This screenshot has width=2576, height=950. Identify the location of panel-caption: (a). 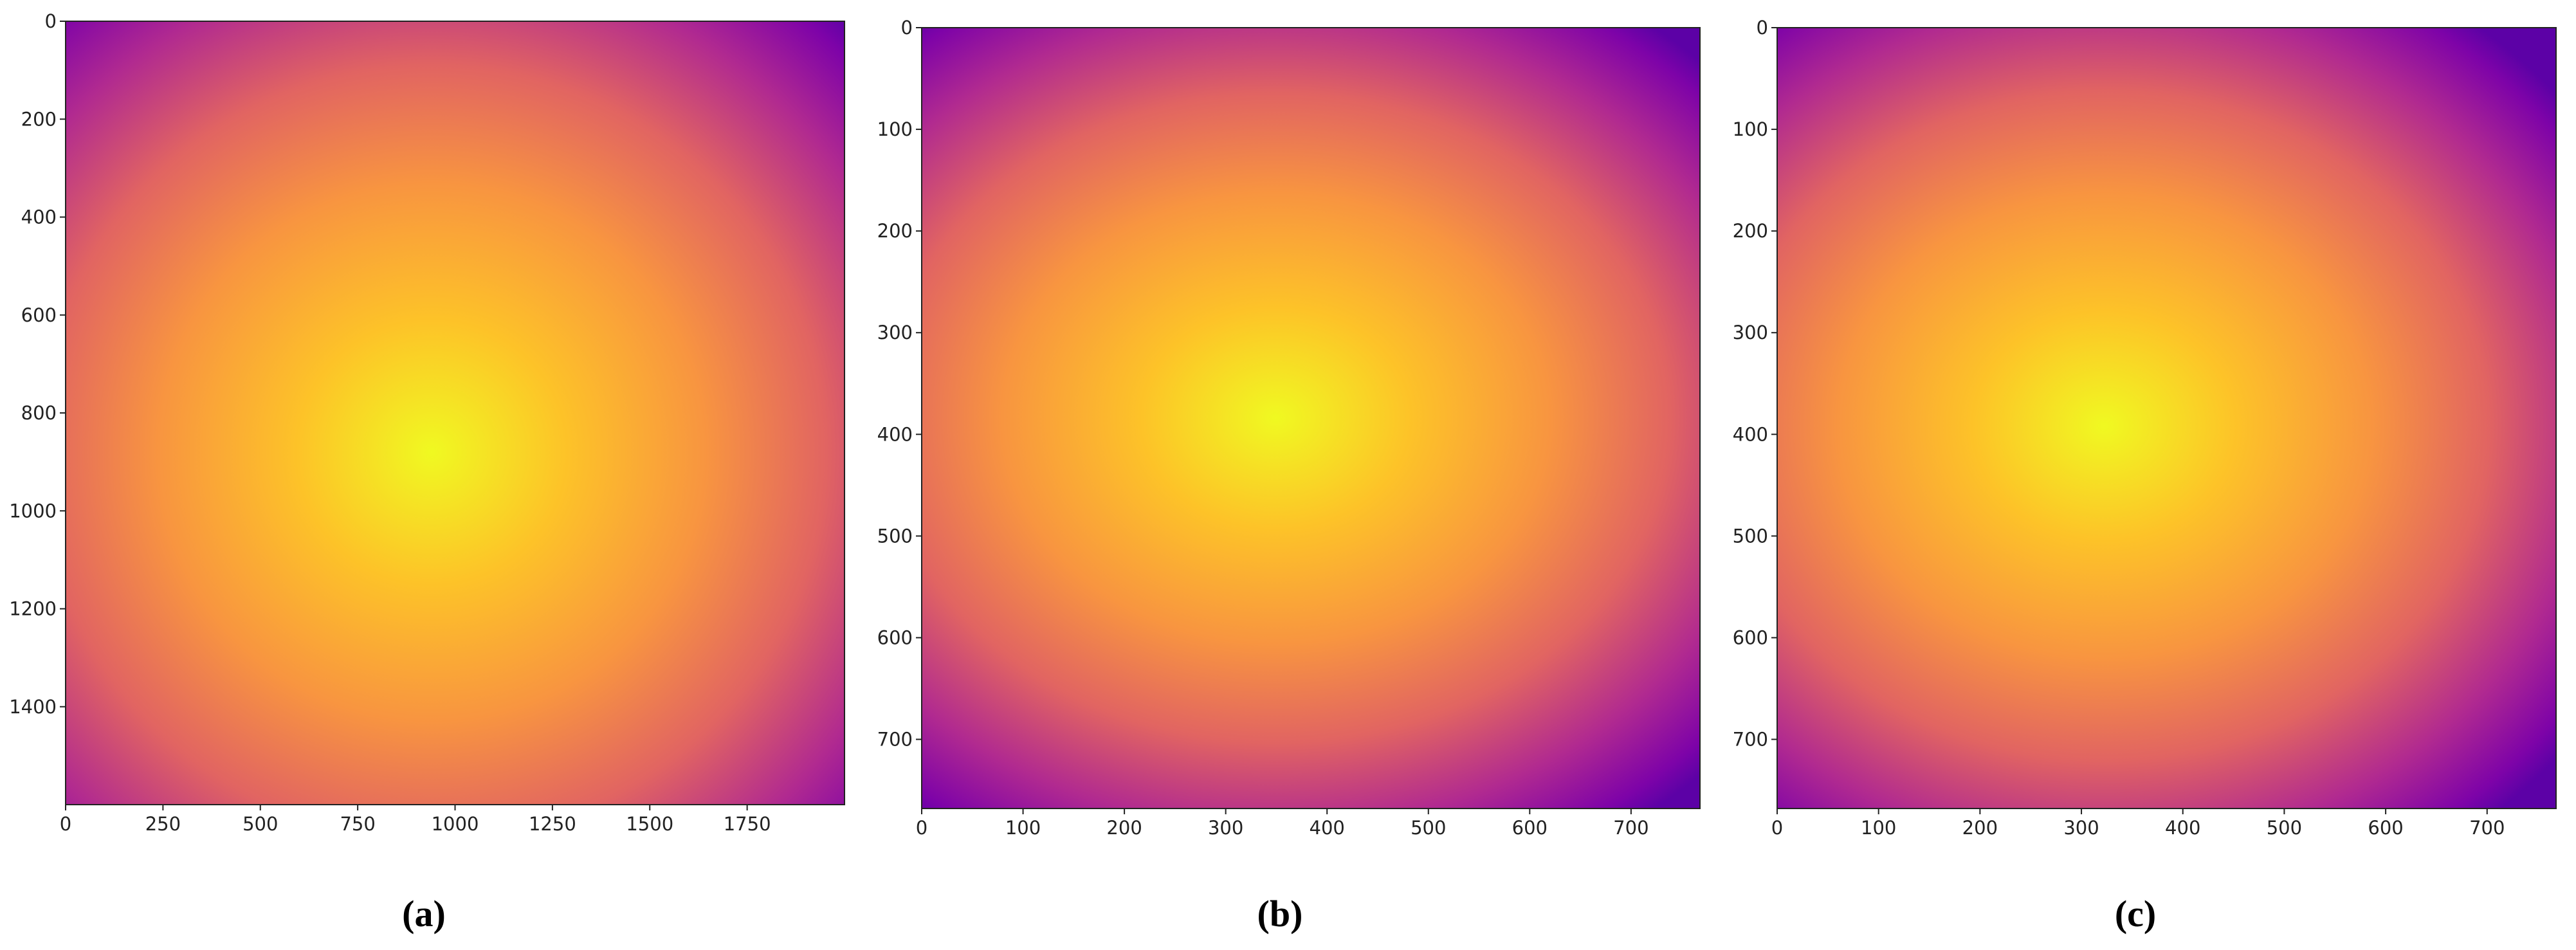
(424, 914).